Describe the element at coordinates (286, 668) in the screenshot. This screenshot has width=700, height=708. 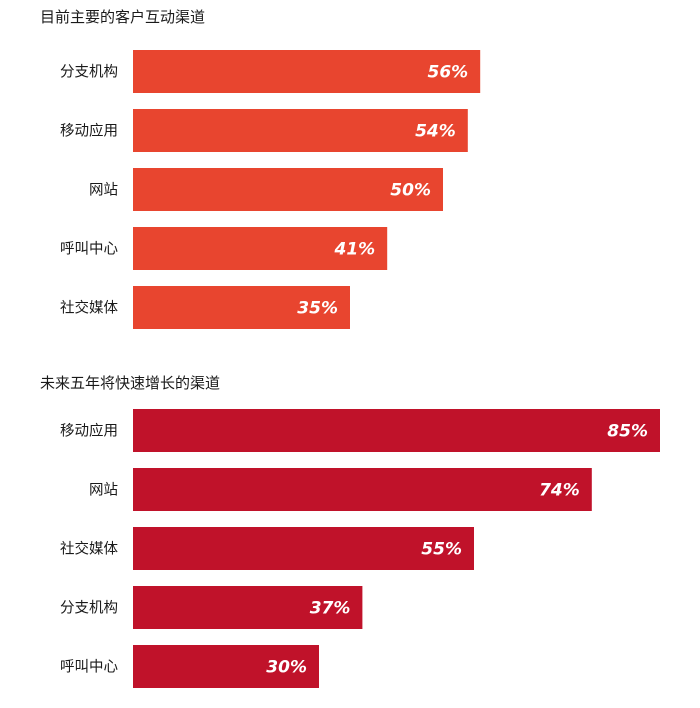
I see `value-label: 30%` at that location.